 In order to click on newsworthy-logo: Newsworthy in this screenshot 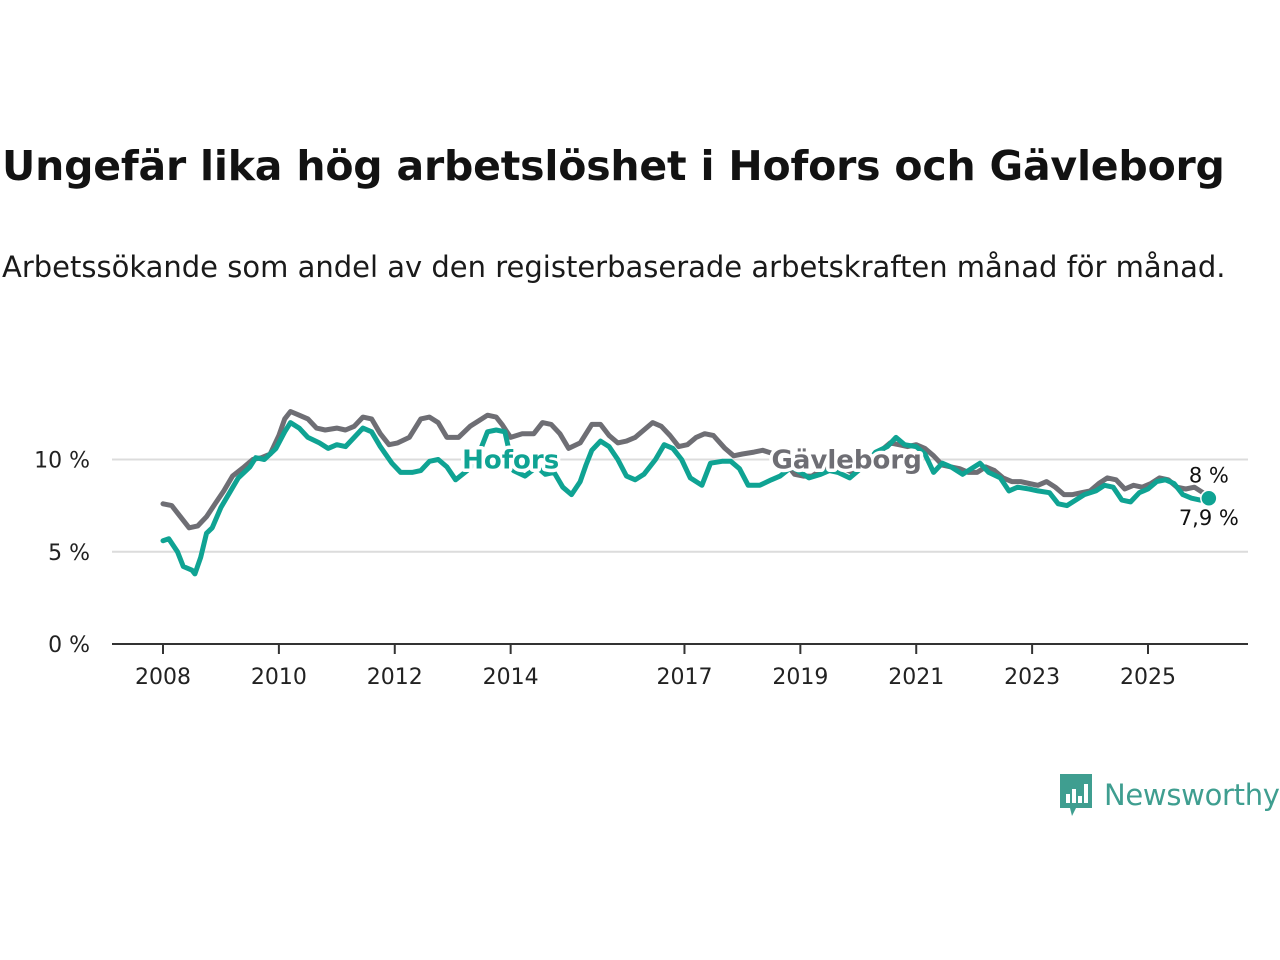, I will do `click(1169, 795)`.